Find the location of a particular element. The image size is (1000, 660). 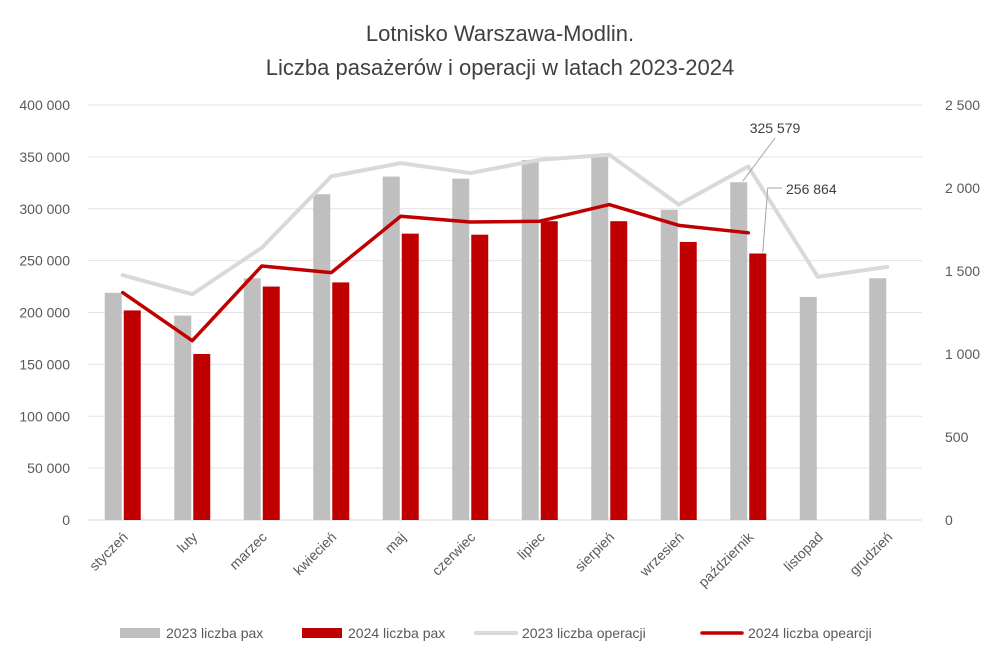

data-callouts: 325 579 256 864 is located at coordinates (789, 186).